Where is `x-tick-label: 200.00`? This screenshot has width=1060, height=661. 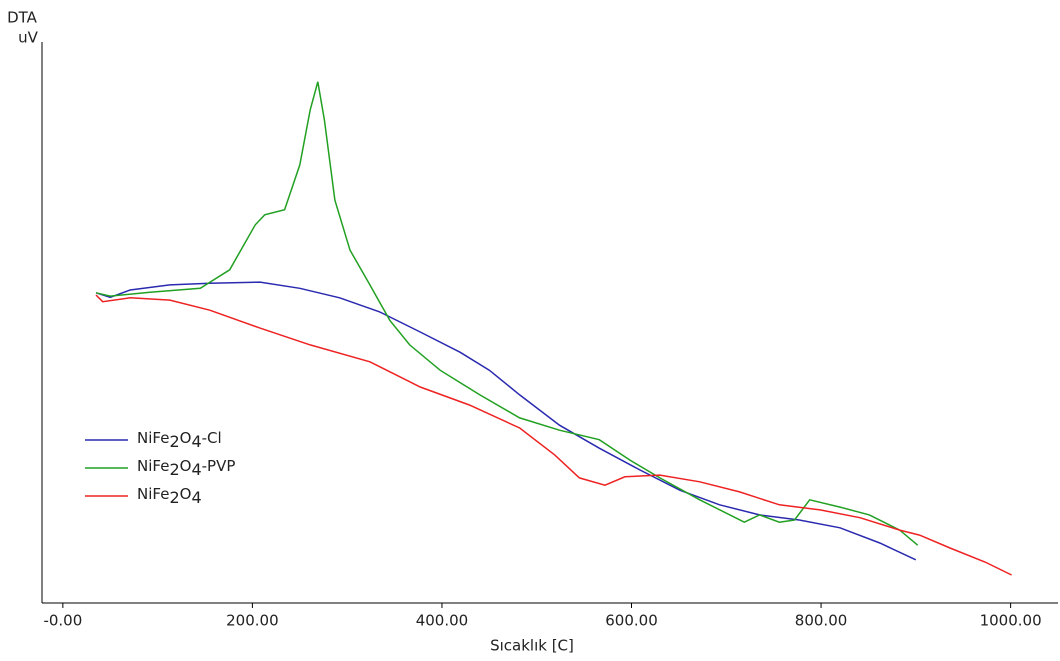 x-tick-label: 200.00 is located at coordinates (252, 621).